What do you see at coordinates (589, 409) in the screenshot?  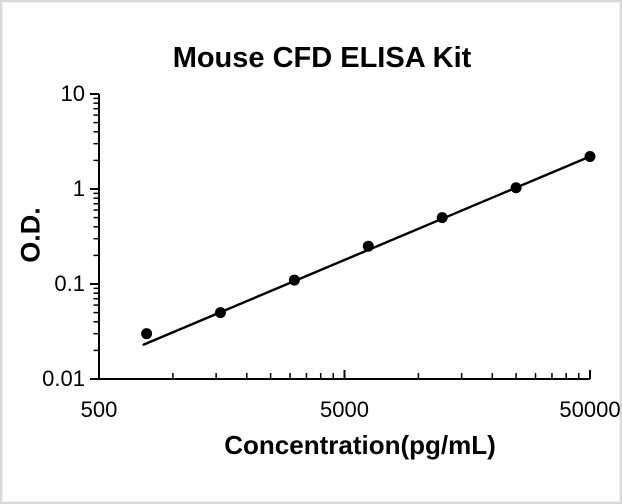 I see `x-tick-label: 50000` at bounding box center [589, 409].